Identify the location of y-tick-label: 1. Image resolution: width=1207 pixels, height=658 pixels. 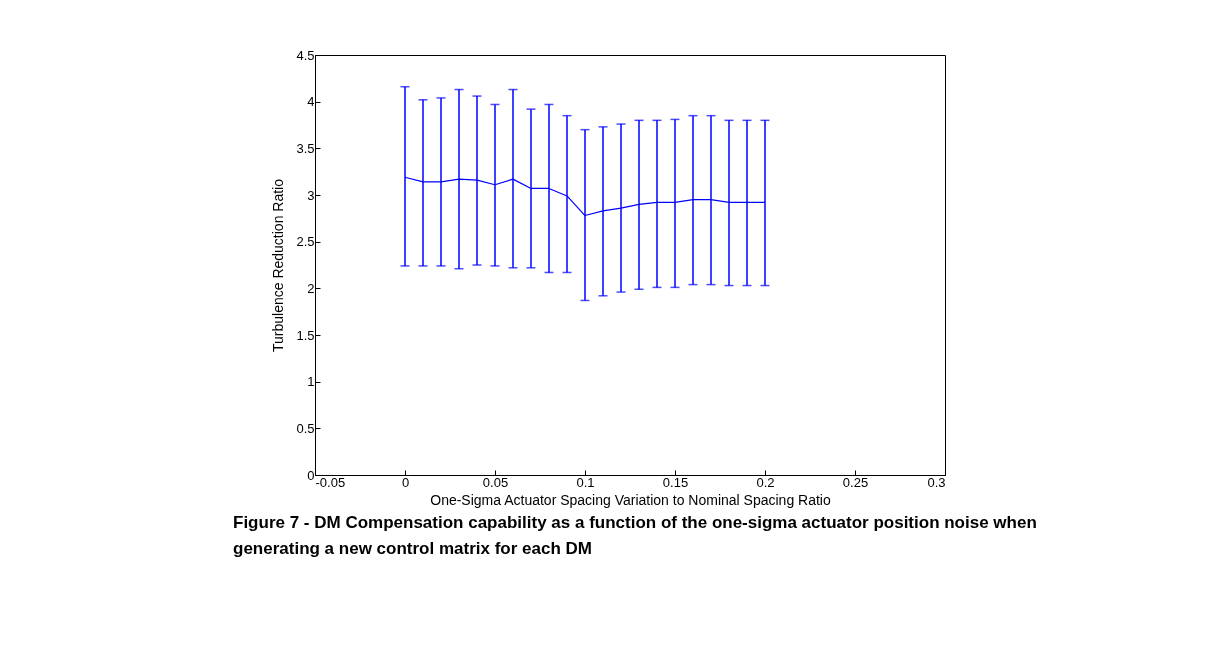
(311, 382).